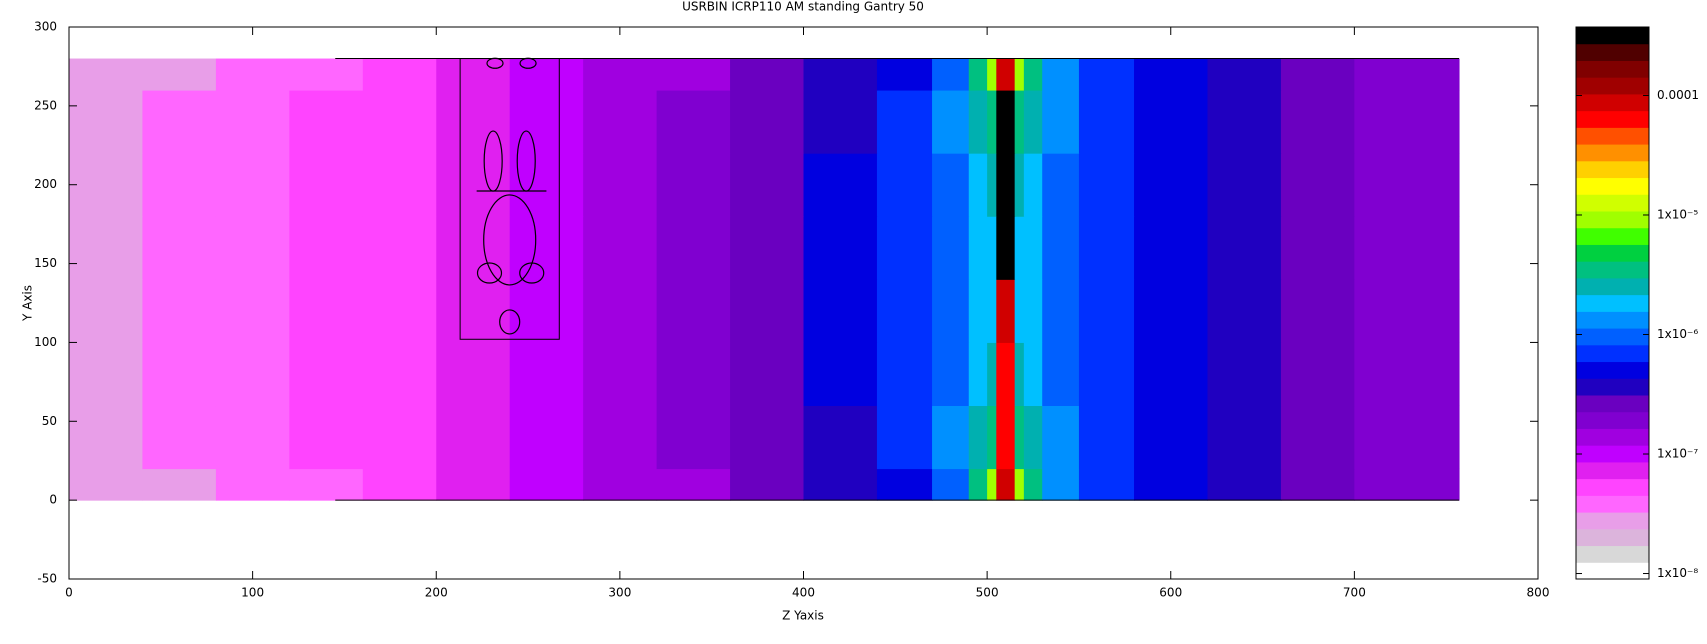 This screenshot has width=1707, height=644. I want to click on colorbar-tick-label: 1x10⁻⁶, so click(1677, 334).